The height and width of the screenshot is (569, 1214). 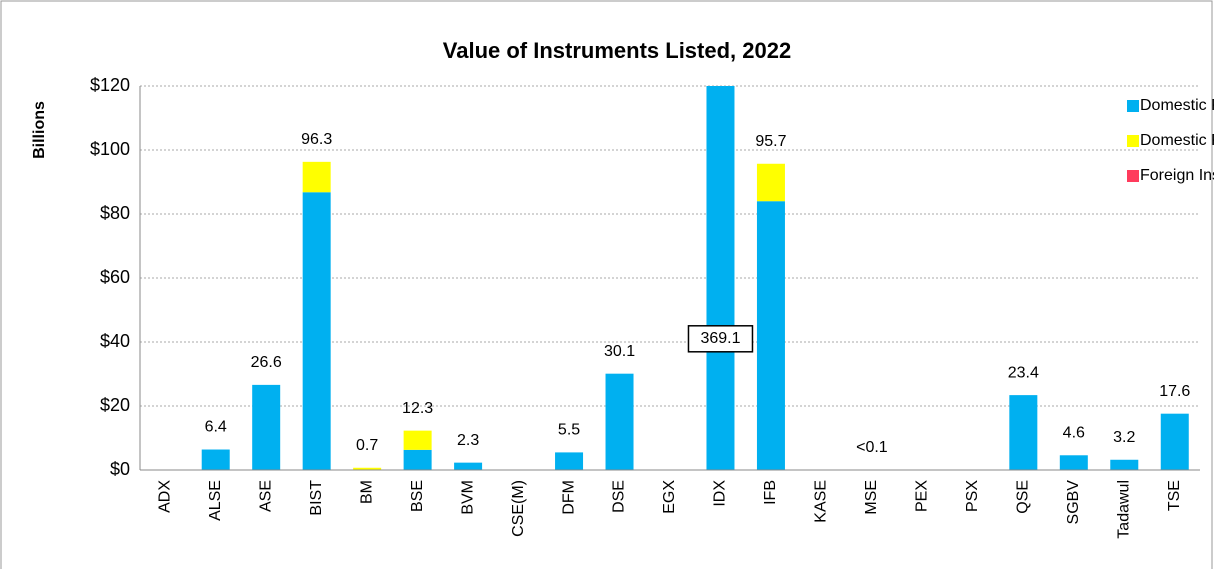 What do you see at coordinates (1124, 509) in the screenshot?
I see `x-tick-label: Tadawul` at bounding box center [1124, 509].